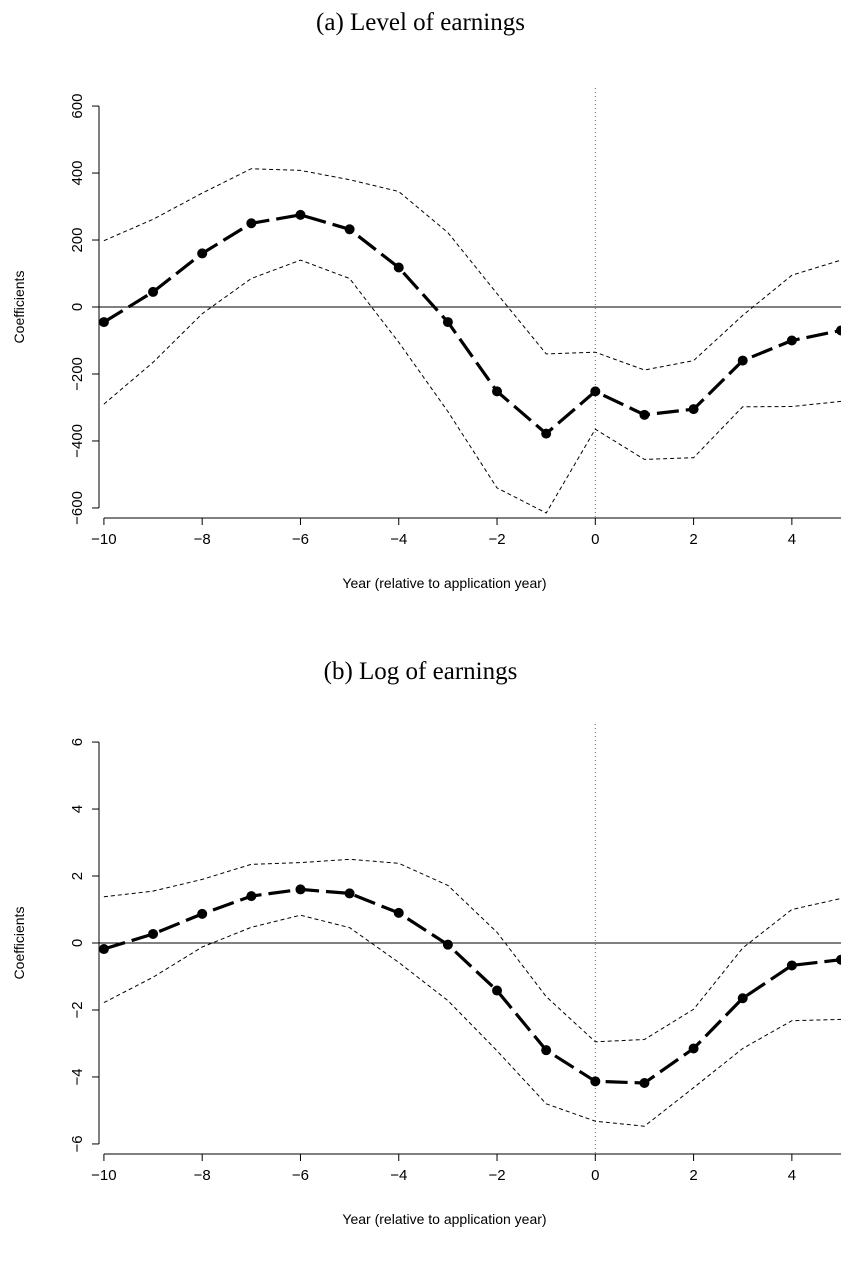 Image resolution: width=841 pixels, height=1262 pixels. Describe the element at coordinates (300, 1175) in the screenshot. I see `c1-x-tick-label: −6` at that location.